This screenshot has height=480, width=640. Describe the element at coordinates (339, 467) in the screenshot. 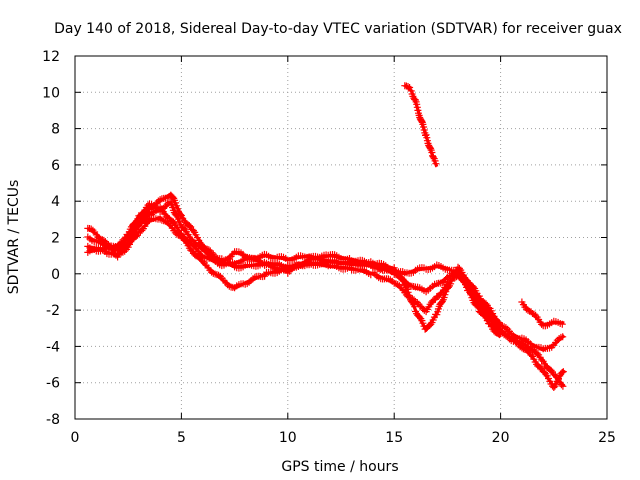

I see `x-axis-title: GPS time / hours` at that location.